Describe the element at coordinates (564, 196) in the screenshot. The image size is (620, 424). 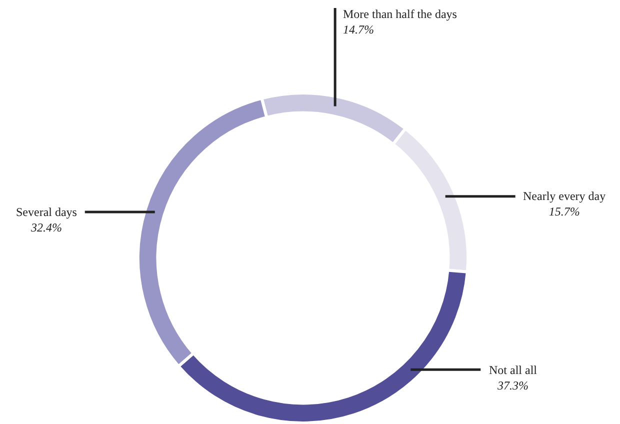
I see `slice-label: Nearly every day` at that location.